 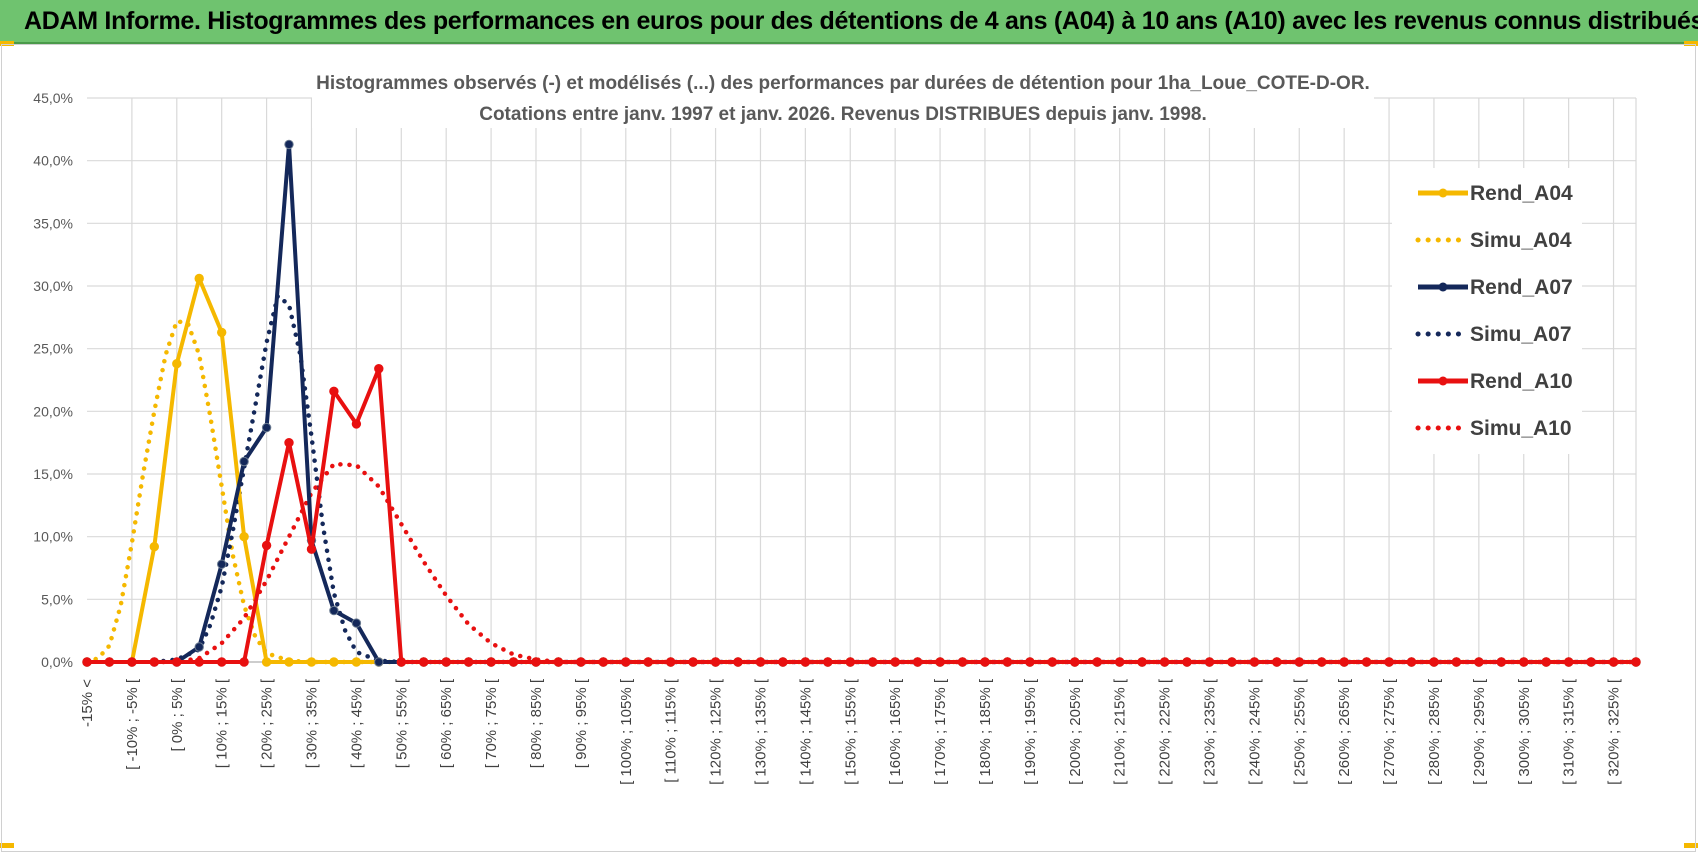 What do you see at coordinates (401, 723) in the screenshot?
I see `x-tick-label: [ 50% ; 55% [` at bounding box center [401, 723].